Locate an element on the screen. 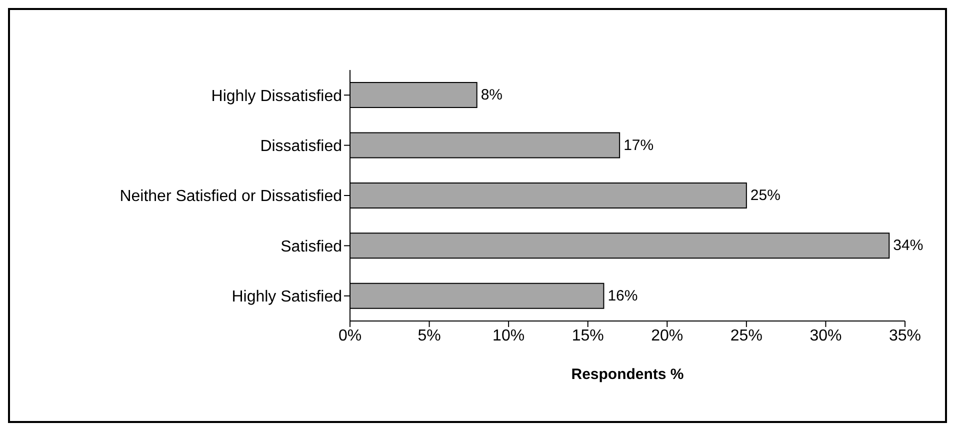 Image resolution: width=957 pixels, height=433 pixels. y-tick-label: Dissatisfied is located at coordinates (301, 146).